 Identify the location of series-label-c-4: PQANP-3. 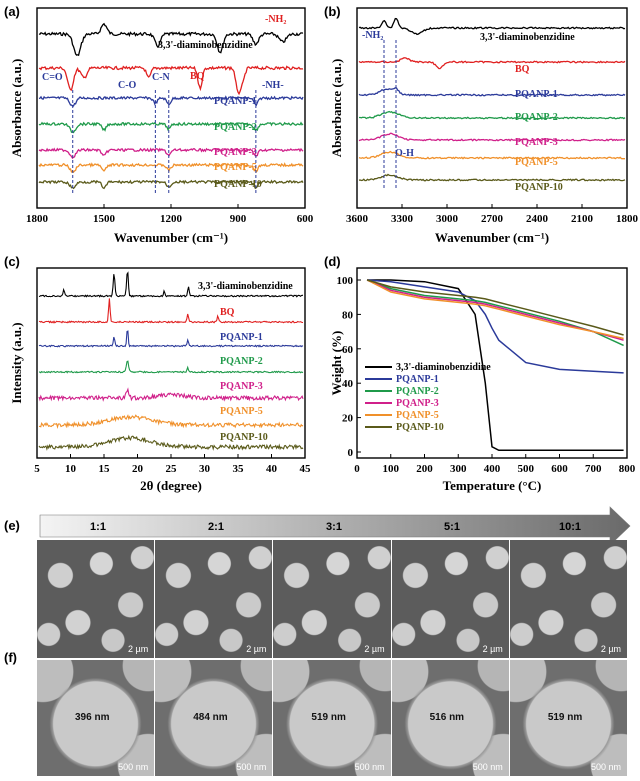
(241, 386).